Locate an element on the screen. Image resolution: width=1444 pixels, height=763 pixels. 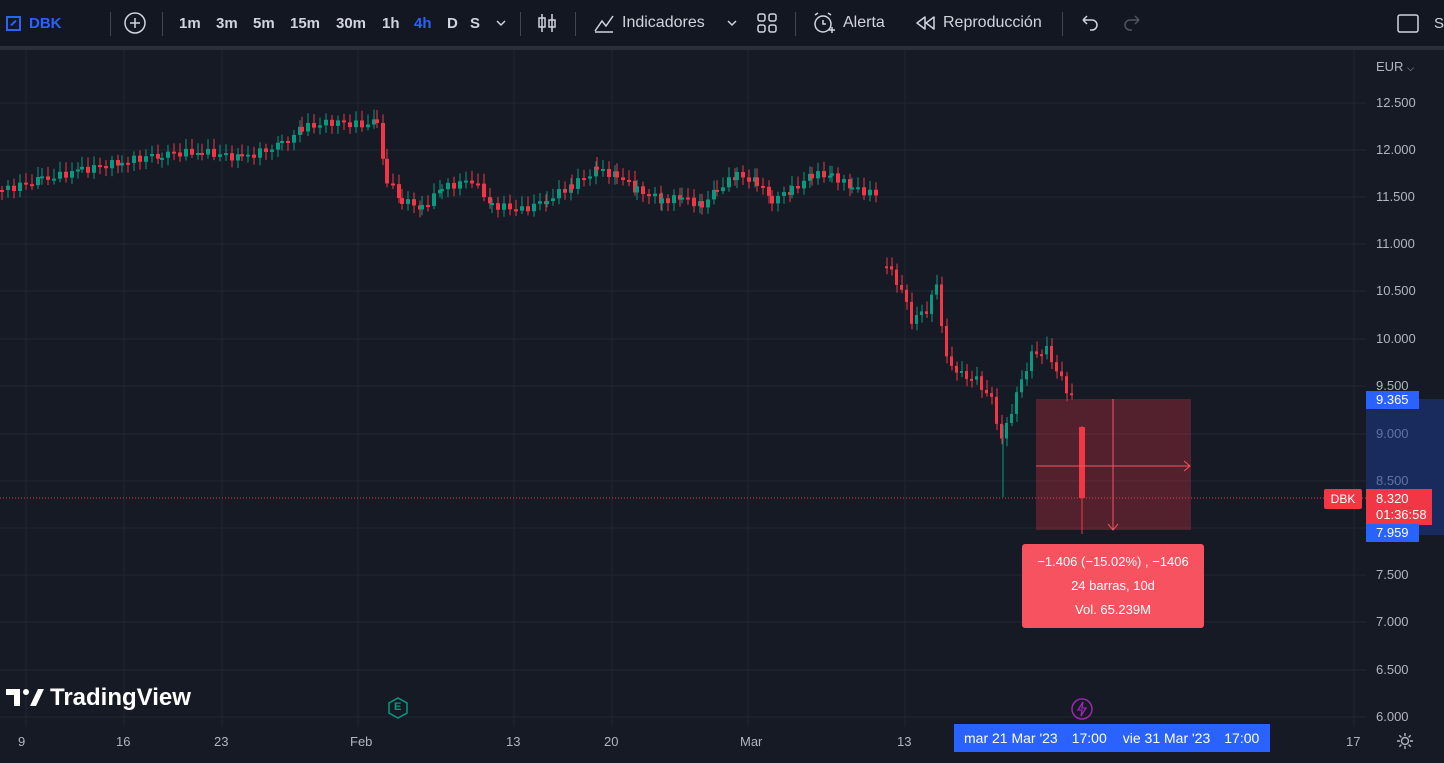
compare-button is located at coordinates (135, 23).